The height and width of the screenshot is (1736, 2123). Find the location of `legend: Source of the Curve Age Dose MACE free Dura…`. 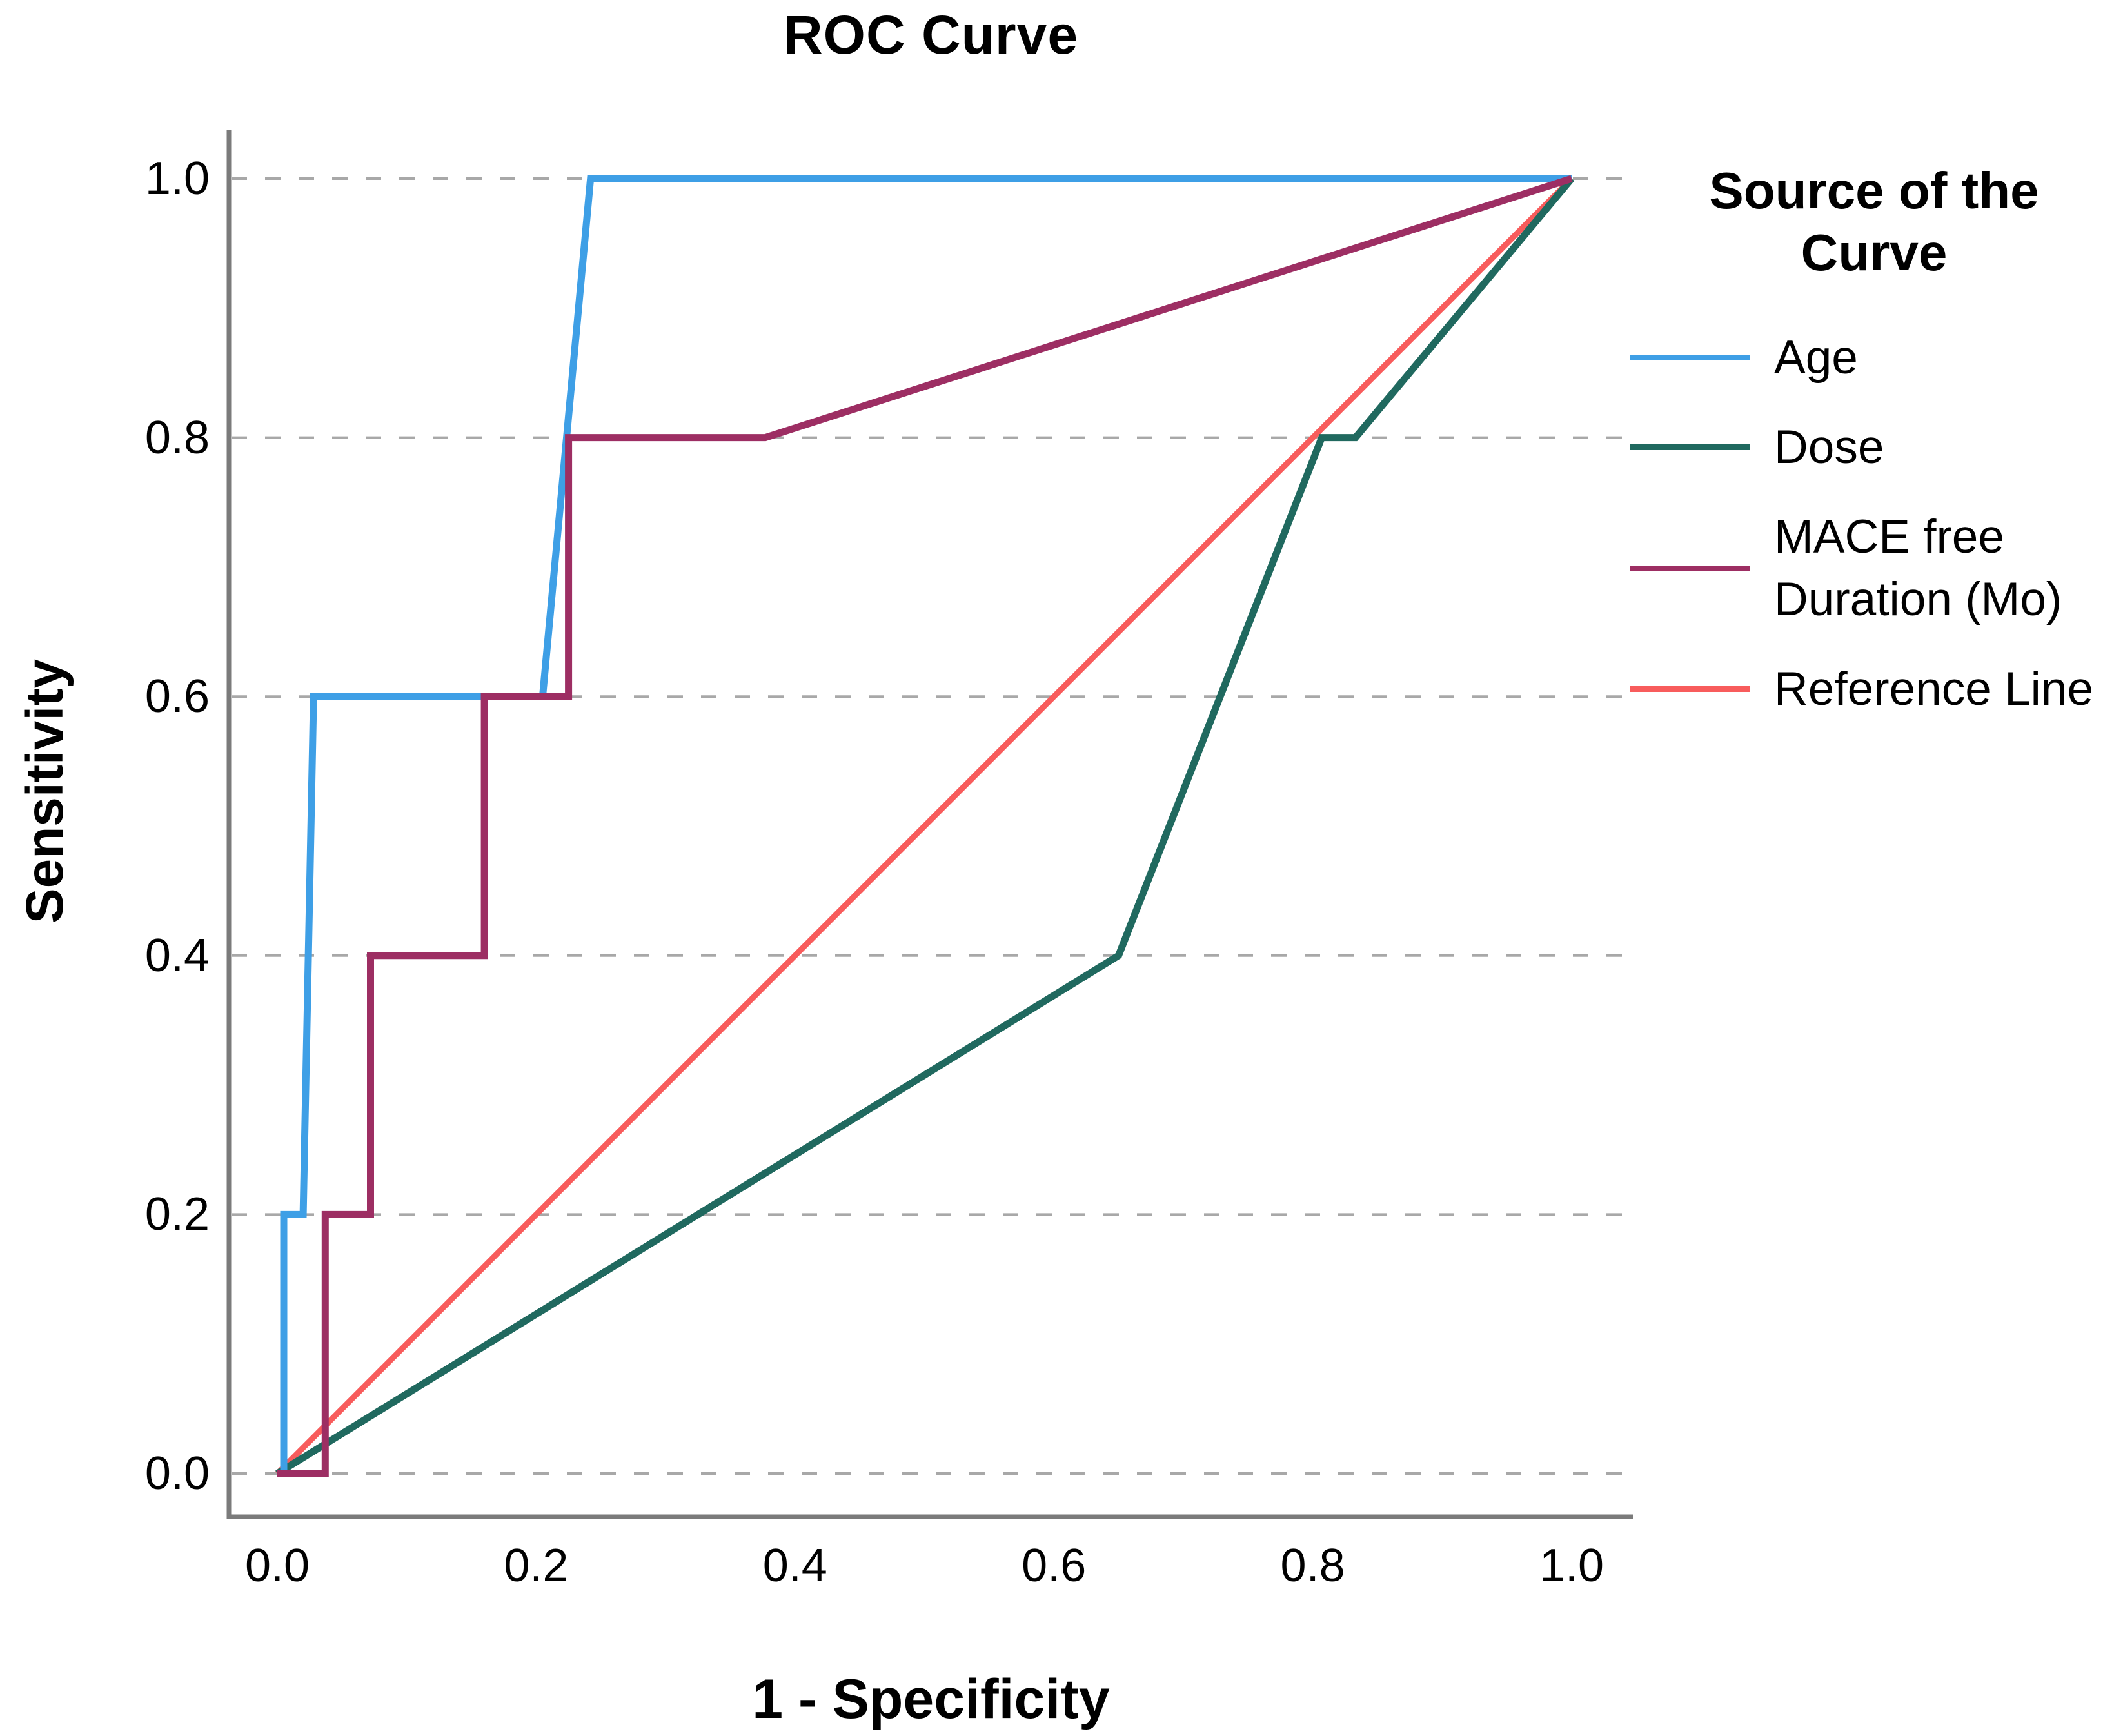

legend: Source of the Curve Age Dose MACE free Dura… is located at coordinates (1874, 453).